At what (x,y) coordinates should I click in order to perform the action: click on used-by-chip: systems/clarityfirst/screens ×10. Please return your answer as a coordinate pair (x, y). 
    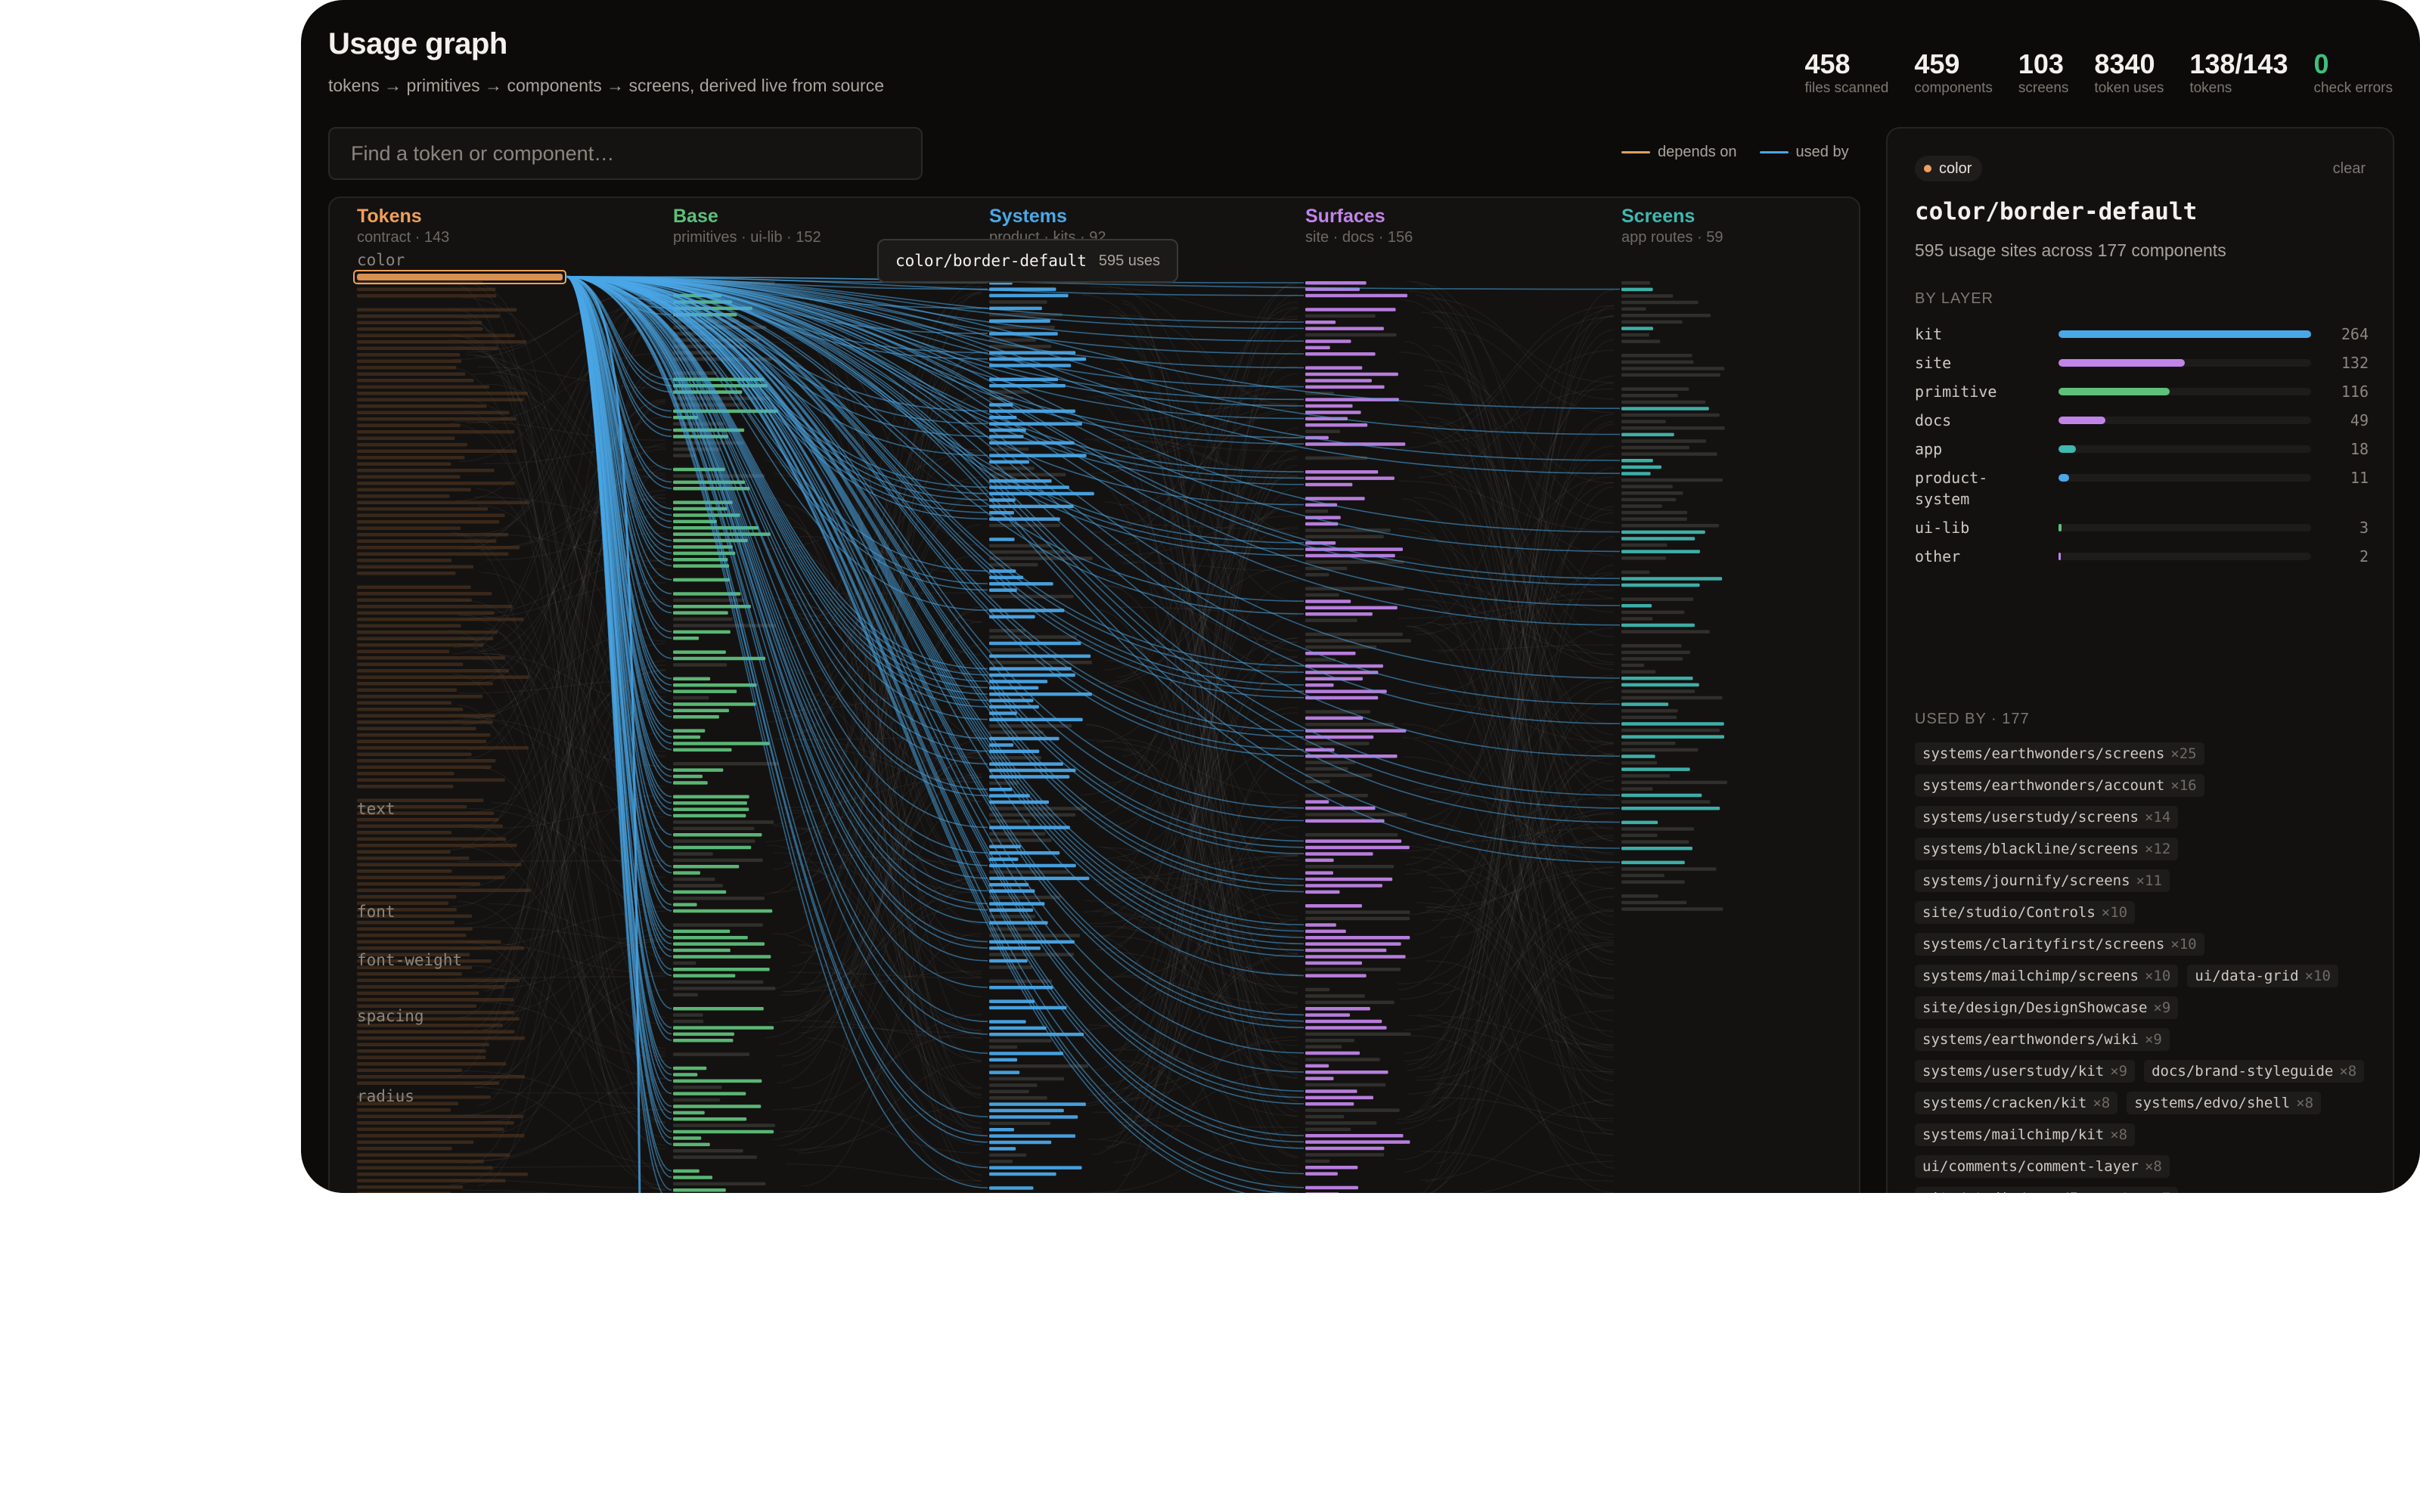
    Looking at the image, I should click on (2059, 945).